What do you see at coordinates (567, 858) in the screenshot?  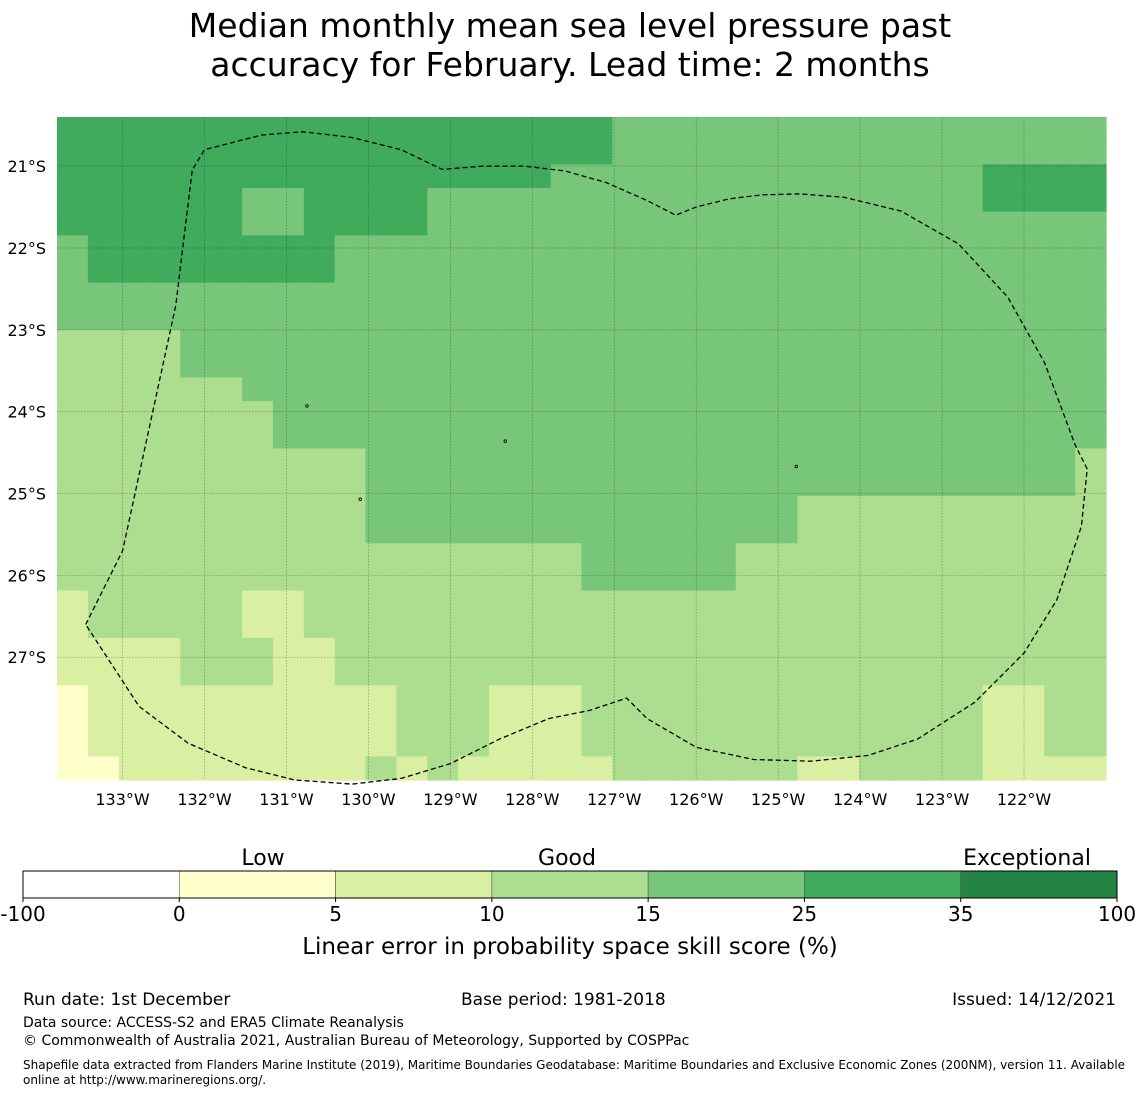 I see `category-label: Good` at bounding box center [567, 858].